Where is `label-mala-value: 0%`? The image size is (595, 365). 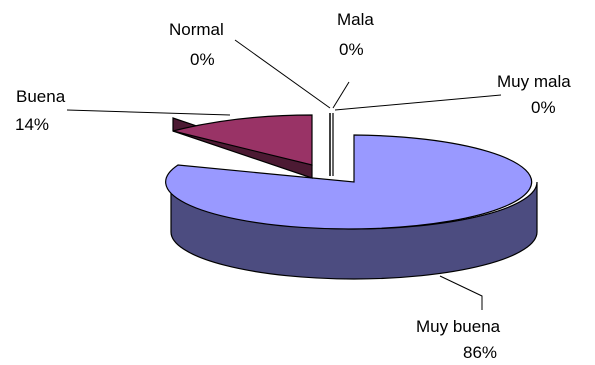 label-mala-value: 0% is located at coordinates (351, 49).